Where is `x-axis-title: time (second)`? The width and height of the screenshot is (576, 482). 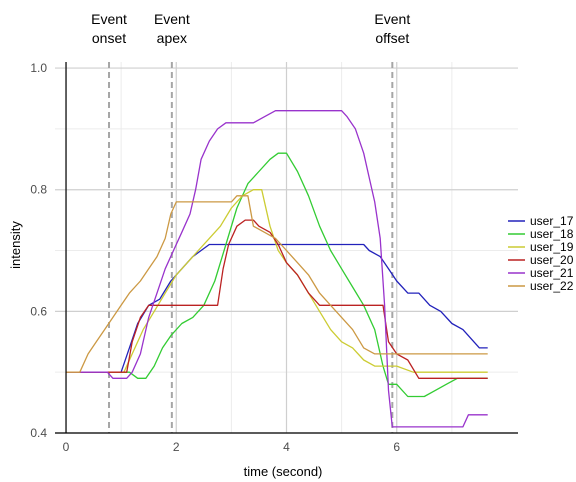 x-axis-title: time (second) is located at coordinates (283, 471).